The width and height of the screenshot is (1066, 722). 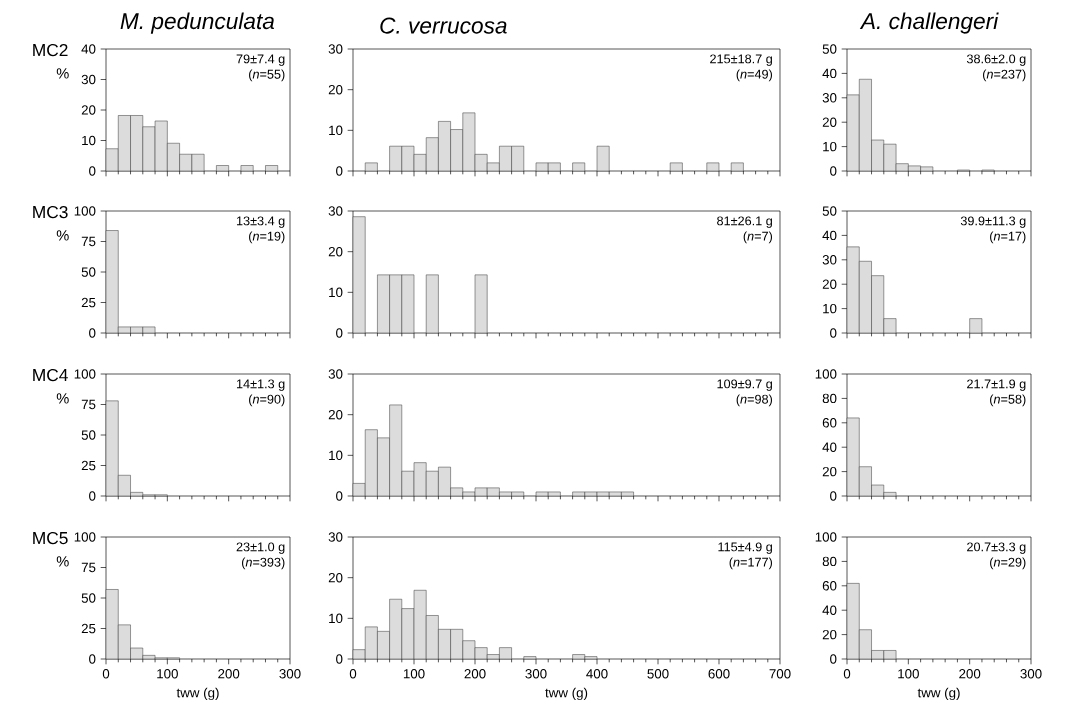 What do you see at coordinates (829, 423) in the screenshot?
I see `y-tick-label: 60` at bounding box center [829, 423].